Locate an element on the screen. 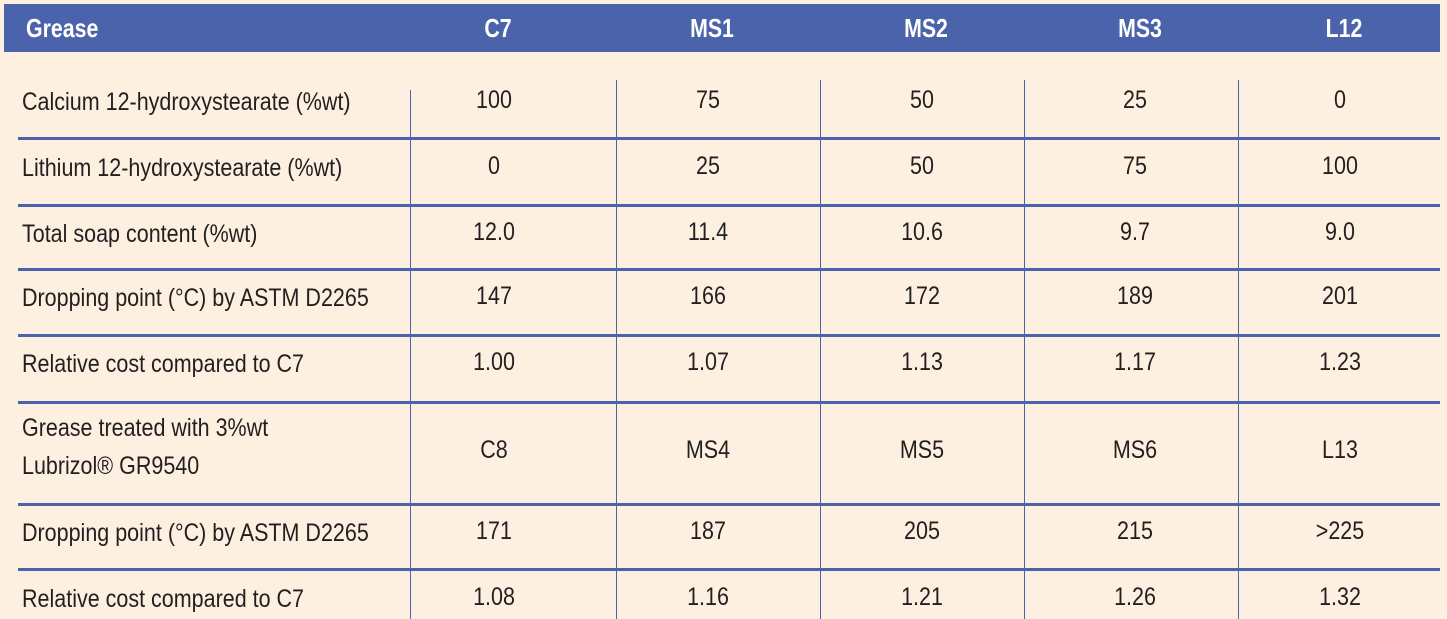  cell-ms3: 1.17 is located at coordinates (1135, 362).